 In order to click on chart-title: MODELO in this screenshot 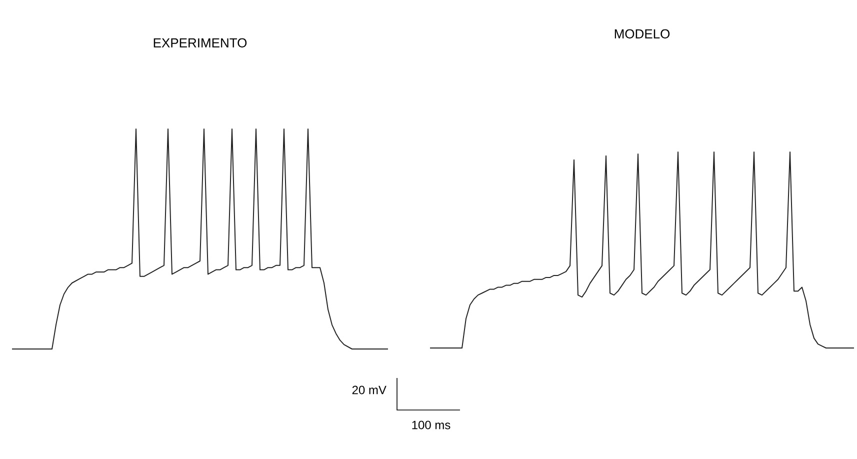, I will do `click(642, 33)`.